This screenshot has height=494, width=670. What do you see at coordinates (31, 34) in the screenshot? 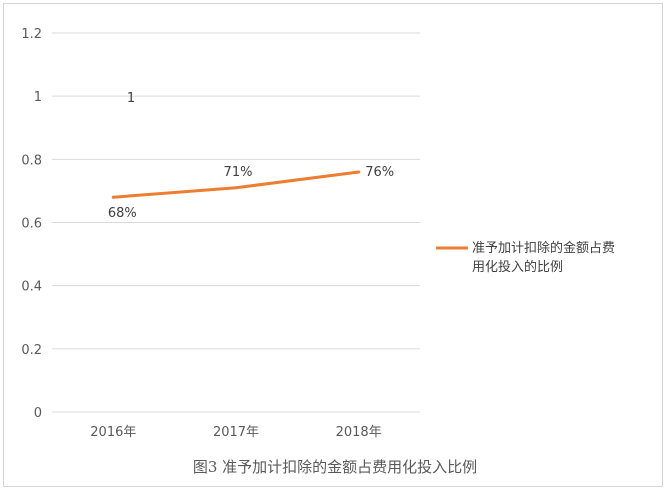
I see `y-tick-label-6: 1.2` at bounding box center [31, 34].